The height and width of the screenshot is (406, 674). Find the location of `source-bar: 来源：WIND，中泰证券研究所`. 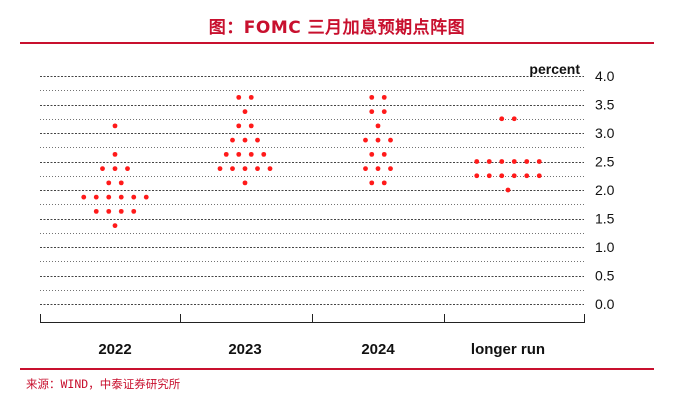

source-bar: 来源：WIND，中泰证券研究所 is located at coordinates (337, 384).